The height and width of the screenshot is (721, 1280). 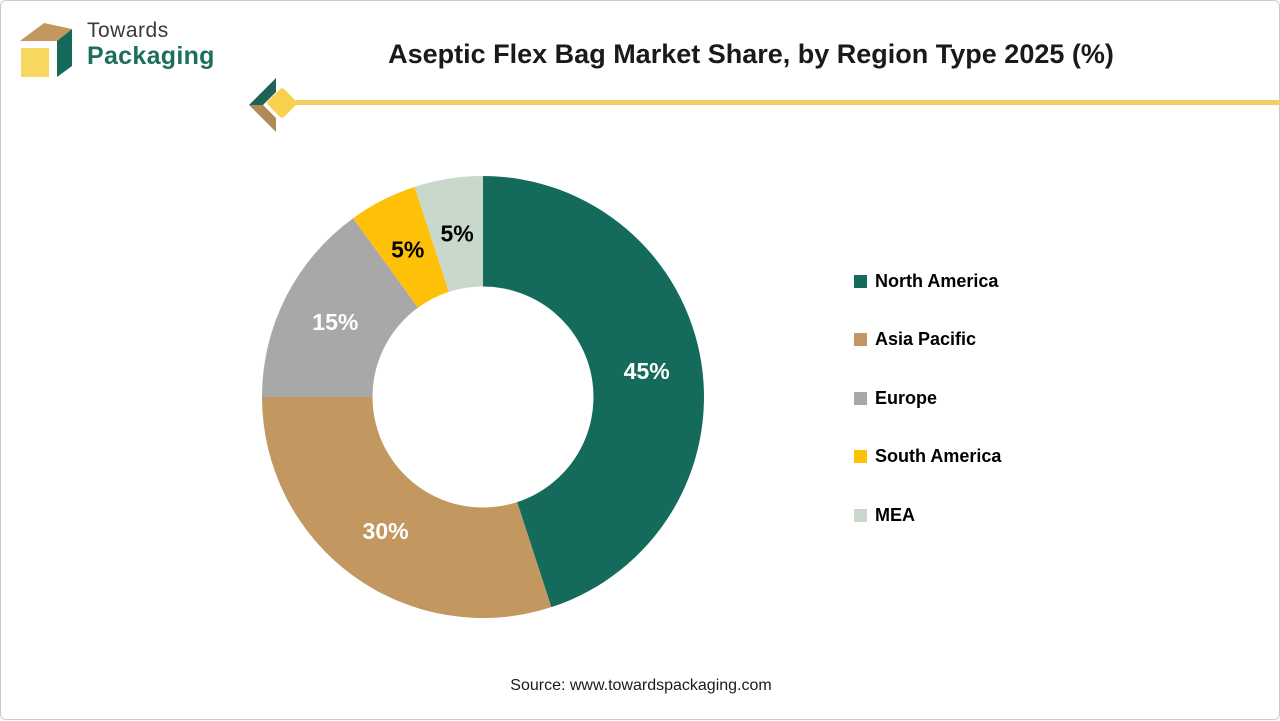 I want to click on legend-item-south-america: South America, so click(x=927, y=457).